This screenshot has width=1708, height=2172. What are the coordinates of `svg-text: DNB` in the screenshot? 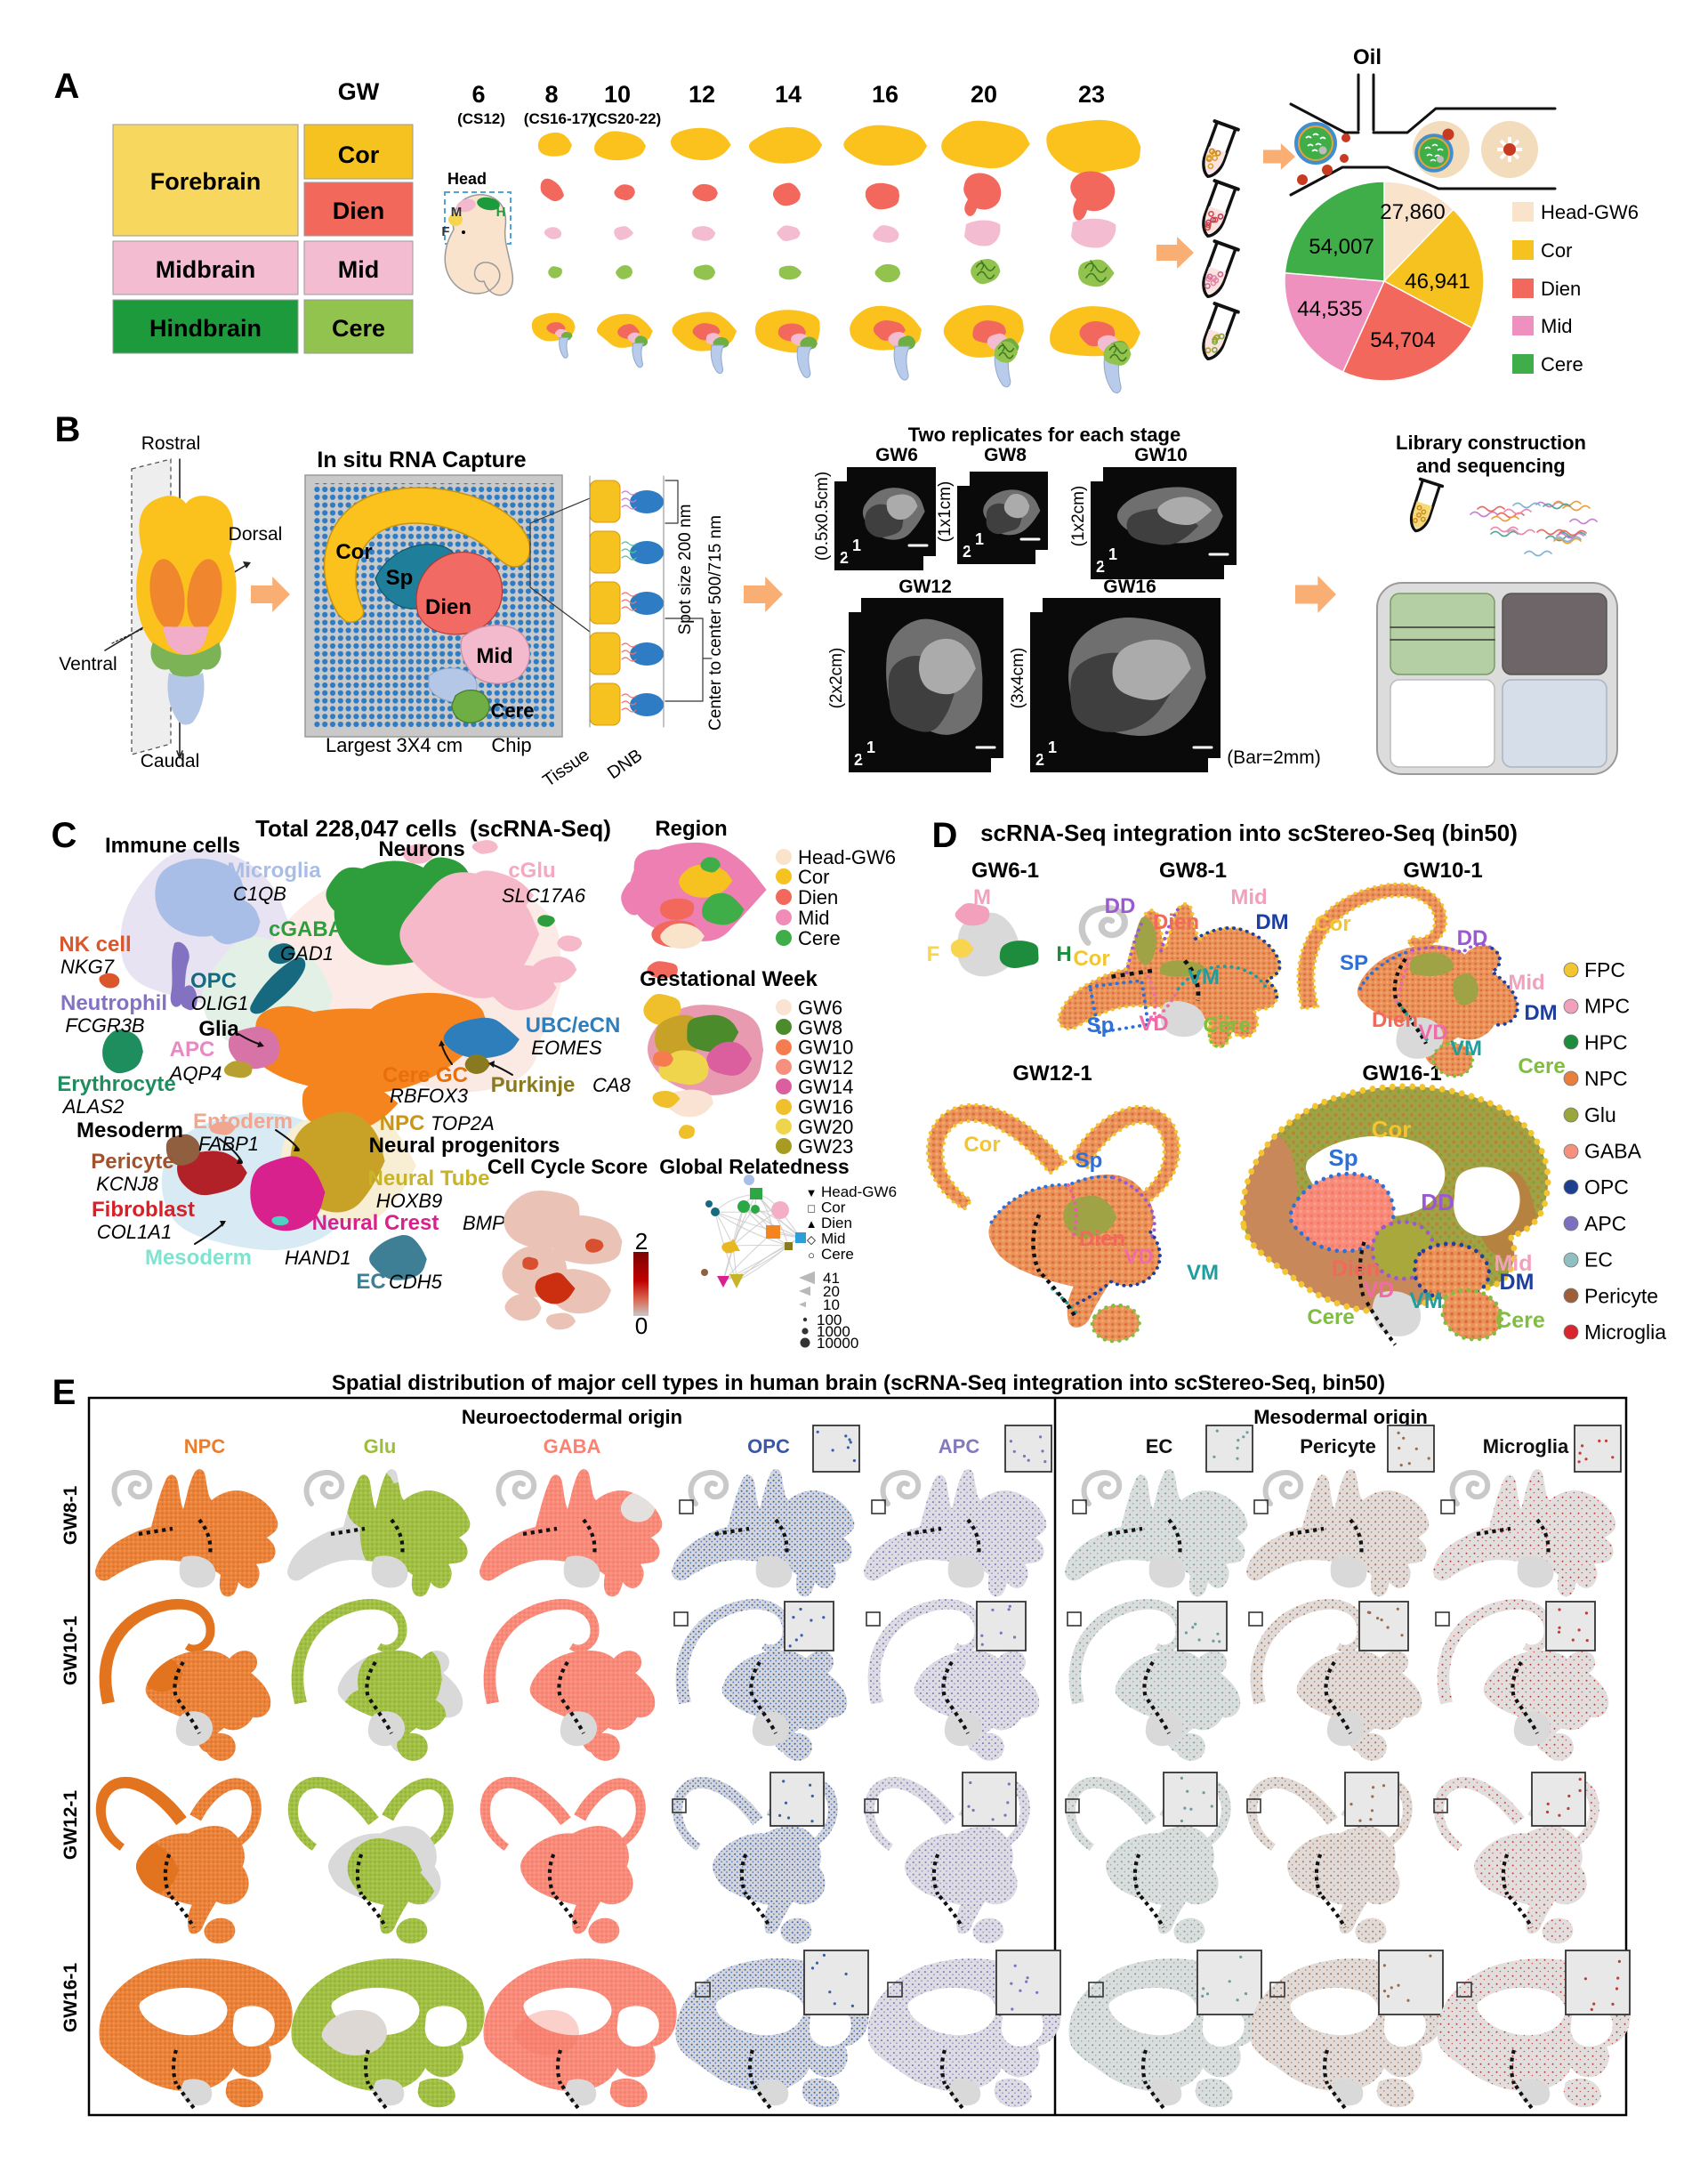 It's located at (625, 764).